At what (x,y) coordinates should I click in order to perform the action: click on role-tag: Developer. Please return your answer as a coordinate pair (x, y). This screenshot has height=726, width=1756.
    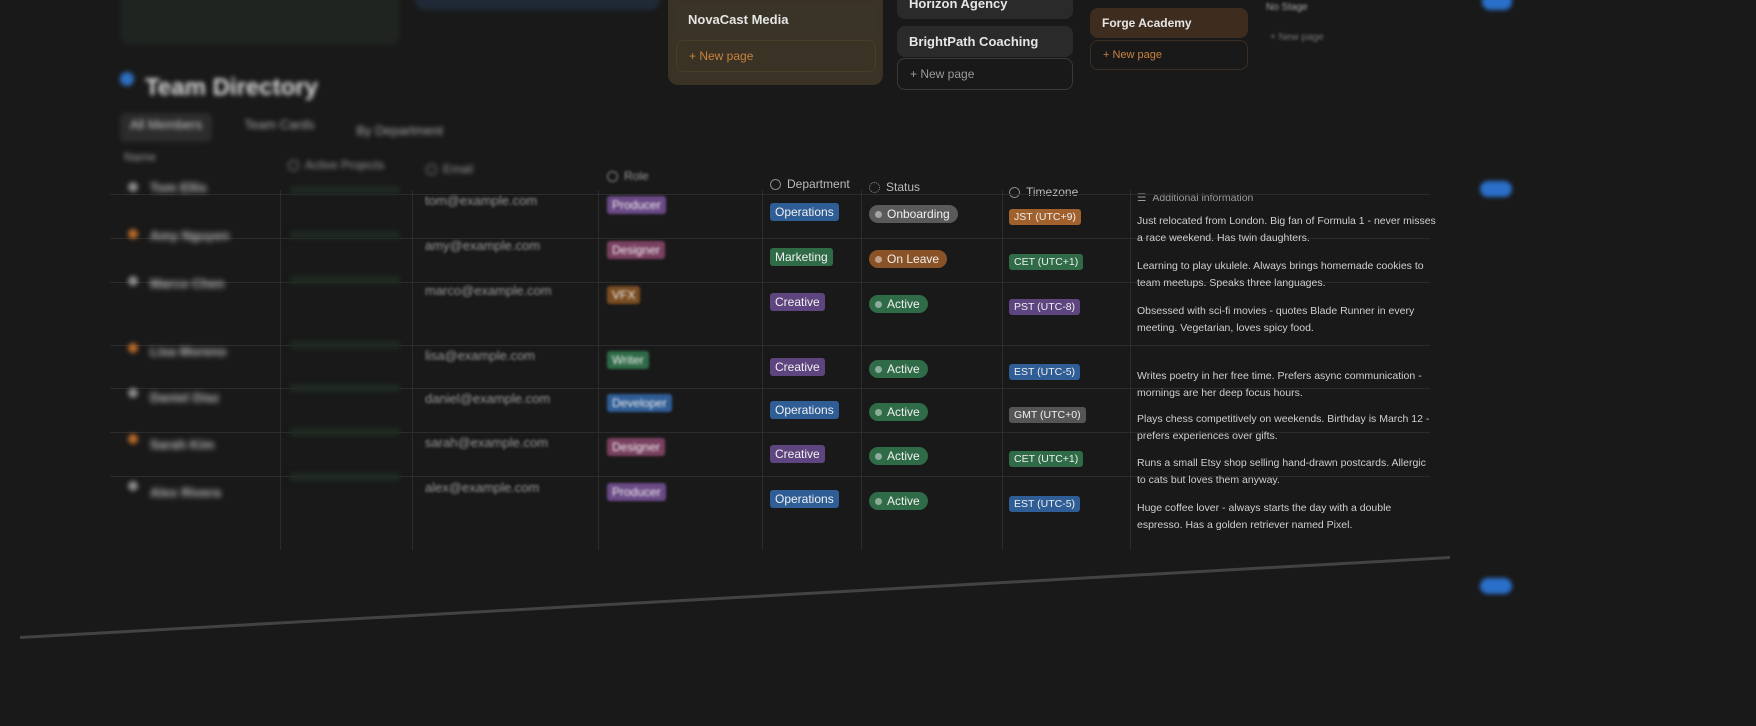
    Looking at the image, I should click on (639, 403).